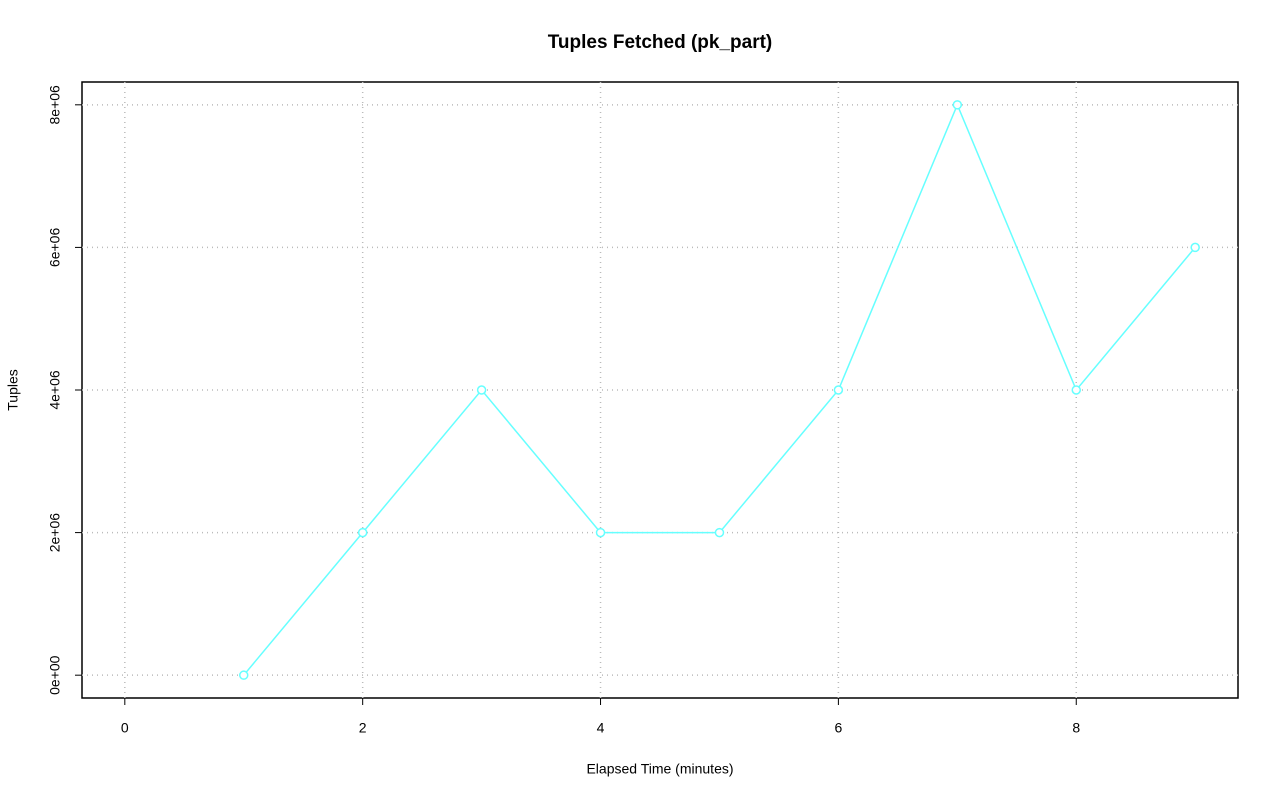 The height and width of the screenshot is (801, 1280). I want to click on x-axis-label: Elapsed Time (minutes), so click(659, 769).